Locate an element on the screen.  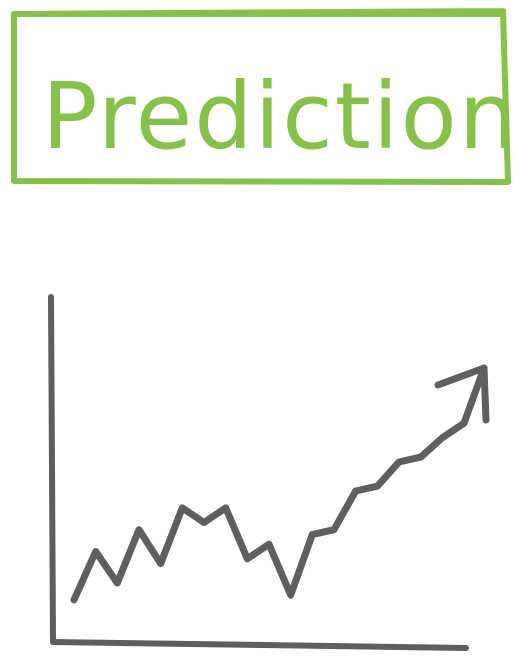
arrow-head-icon is located at coordinates (462, 394).